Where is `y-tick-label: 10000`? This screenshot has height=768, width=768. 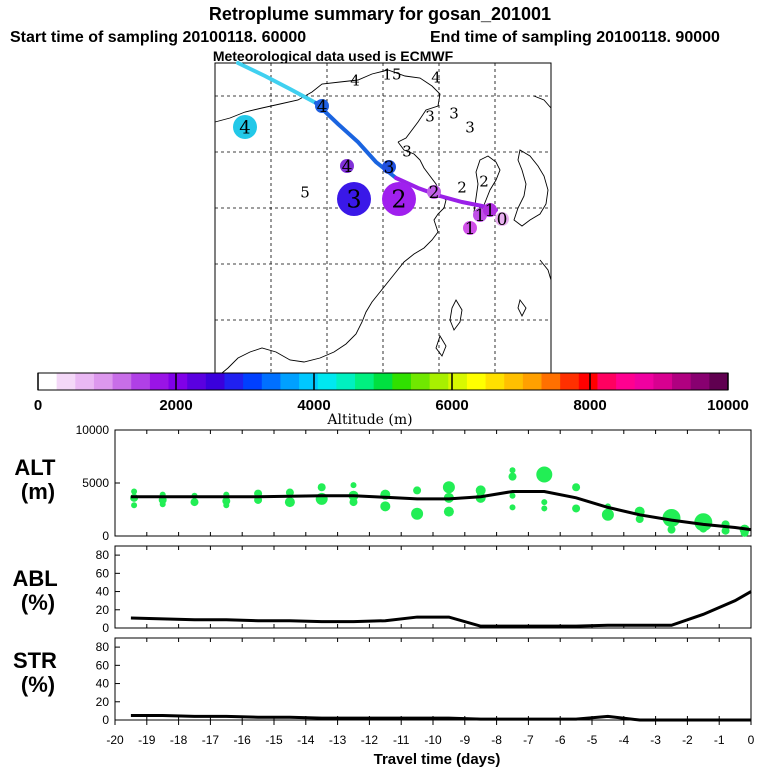
y-tick-label: 10000 is located at coordinates (93, 430).